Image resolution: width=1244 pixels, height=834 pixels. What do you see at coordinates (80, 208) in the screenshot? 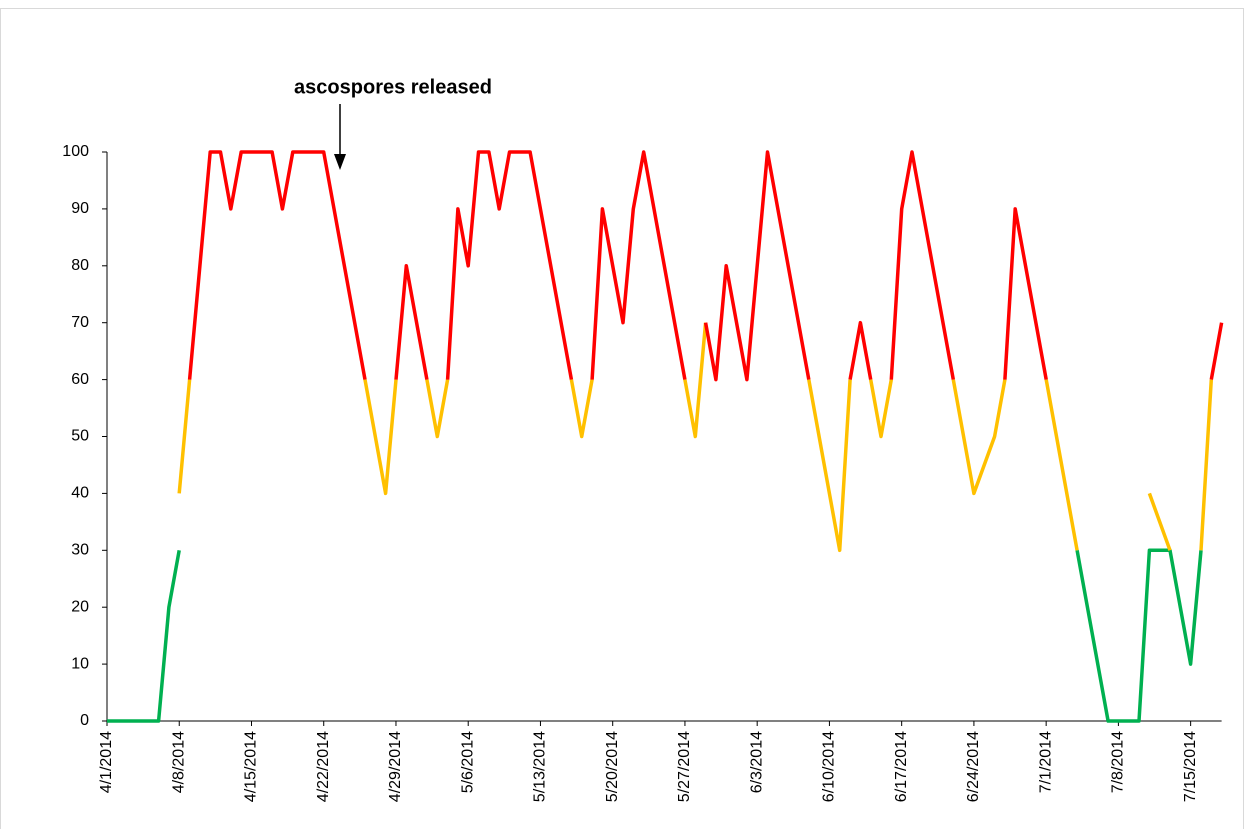
I see `y-tick-label: 90` at bounding box center [80, 208].